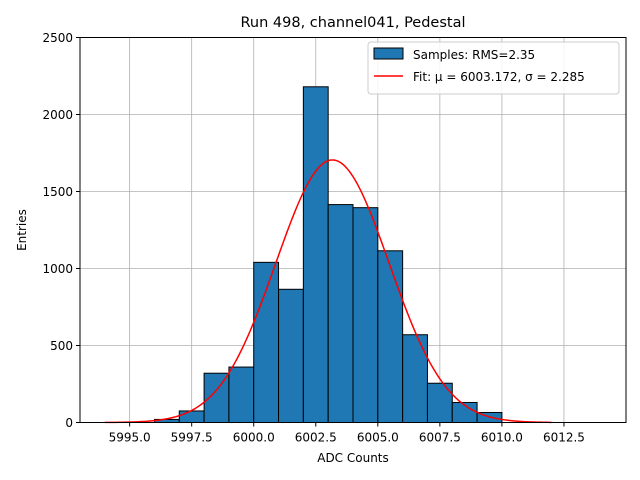 This screenshot has width=640, height=480. I want to click on legend-box, so click(493, 68).